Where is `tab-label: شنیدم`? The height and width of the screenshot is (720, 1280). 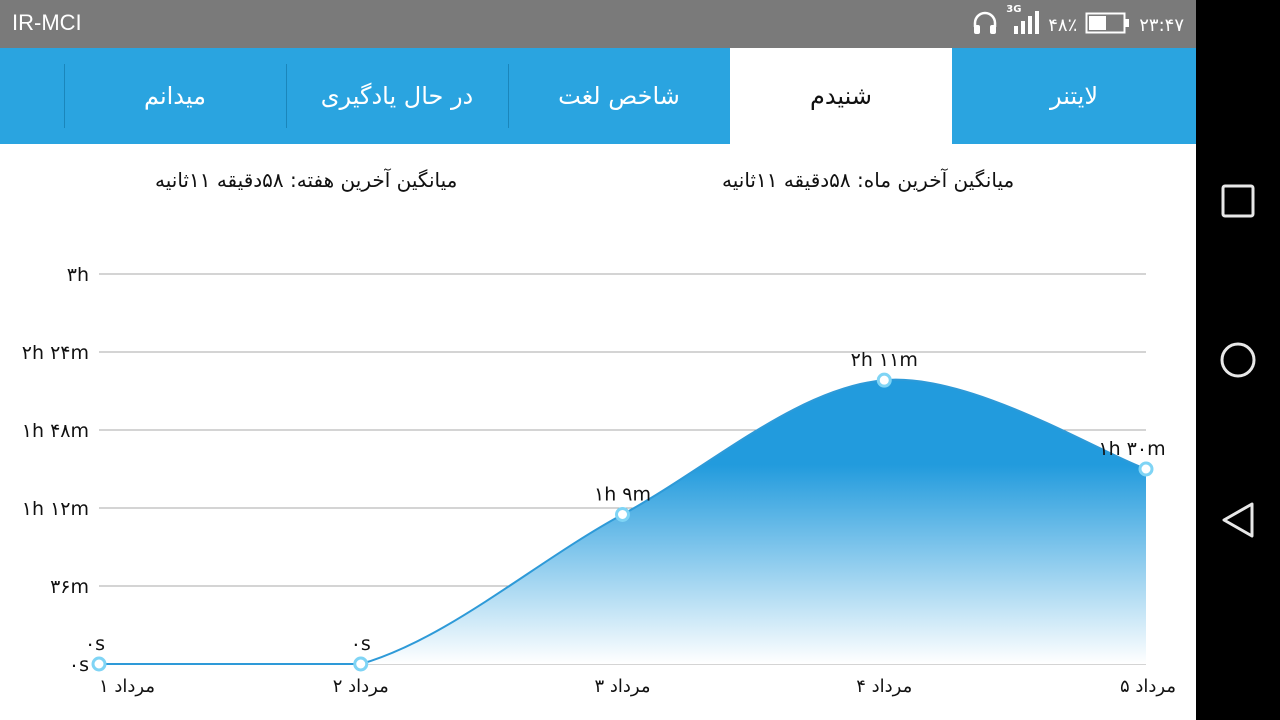
tab-label: شنیدم is located at coordinates (841, 96).